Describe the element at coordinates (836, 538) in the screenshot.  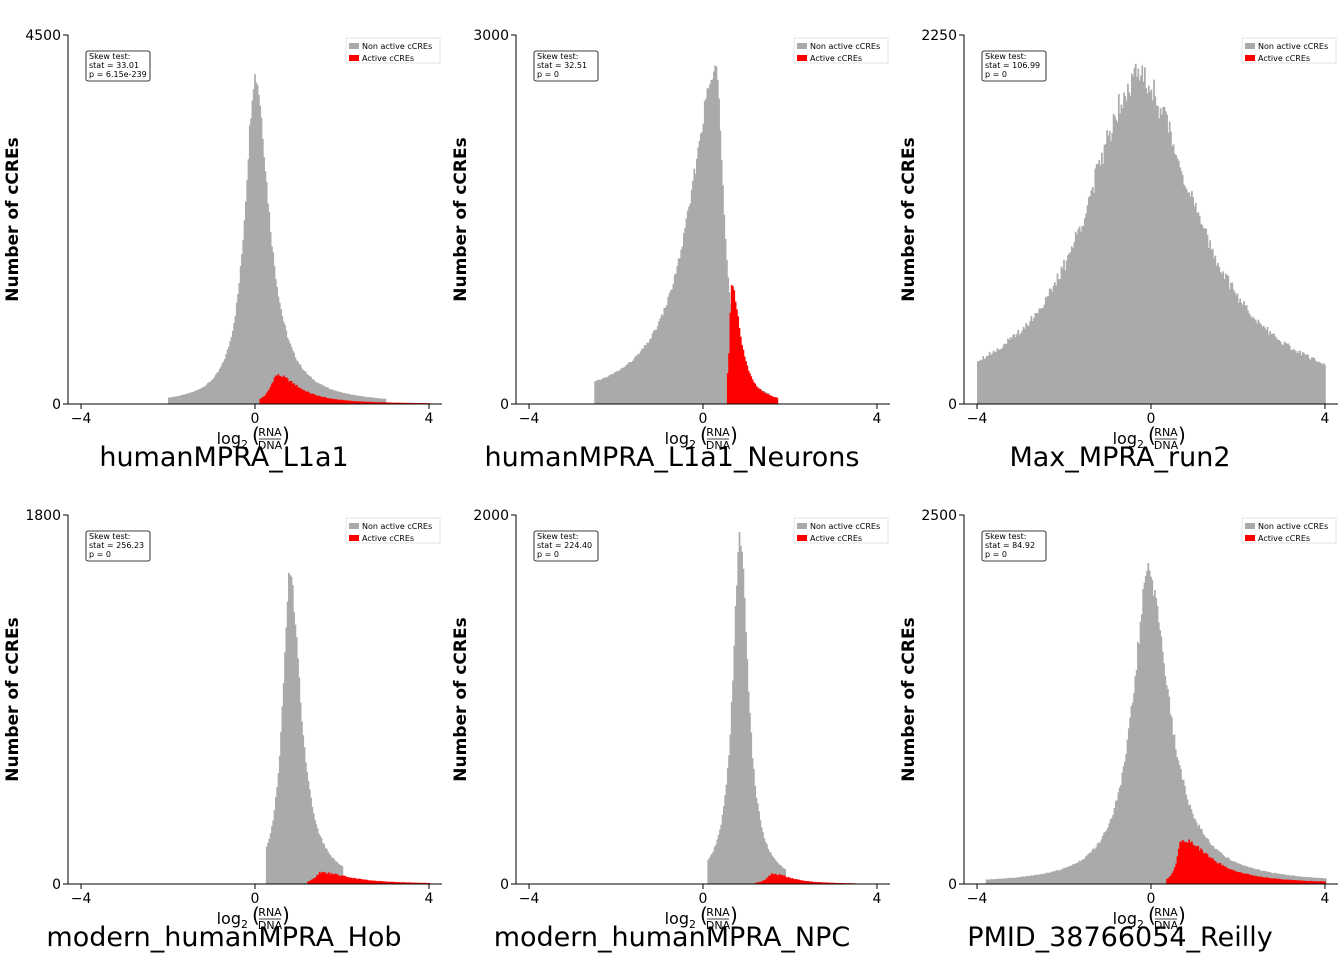
I see `legend-label: Active cCREs` at that location.